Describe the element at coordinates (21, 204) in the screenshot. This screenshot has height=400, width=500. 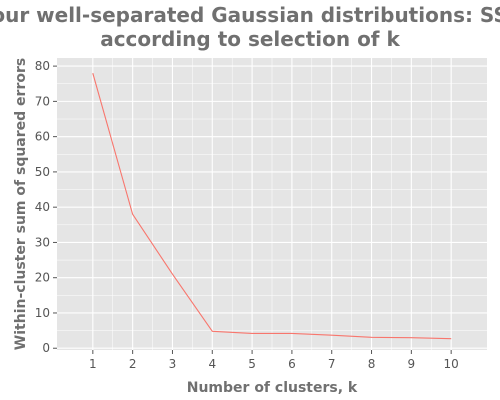
I see `y-axis-label: Within-cluster sum of squared errors` at that location.